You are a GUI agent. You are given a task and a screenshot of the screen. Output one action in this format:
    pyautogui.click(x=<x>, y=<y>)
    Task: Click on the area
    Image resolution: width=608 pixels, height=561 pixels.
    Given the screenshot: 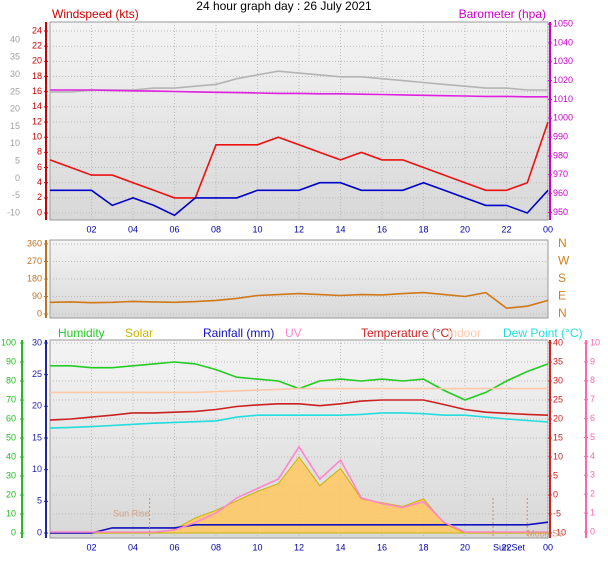 What is the action you would take?
    pyautogui.click(x=299, y=495)
    